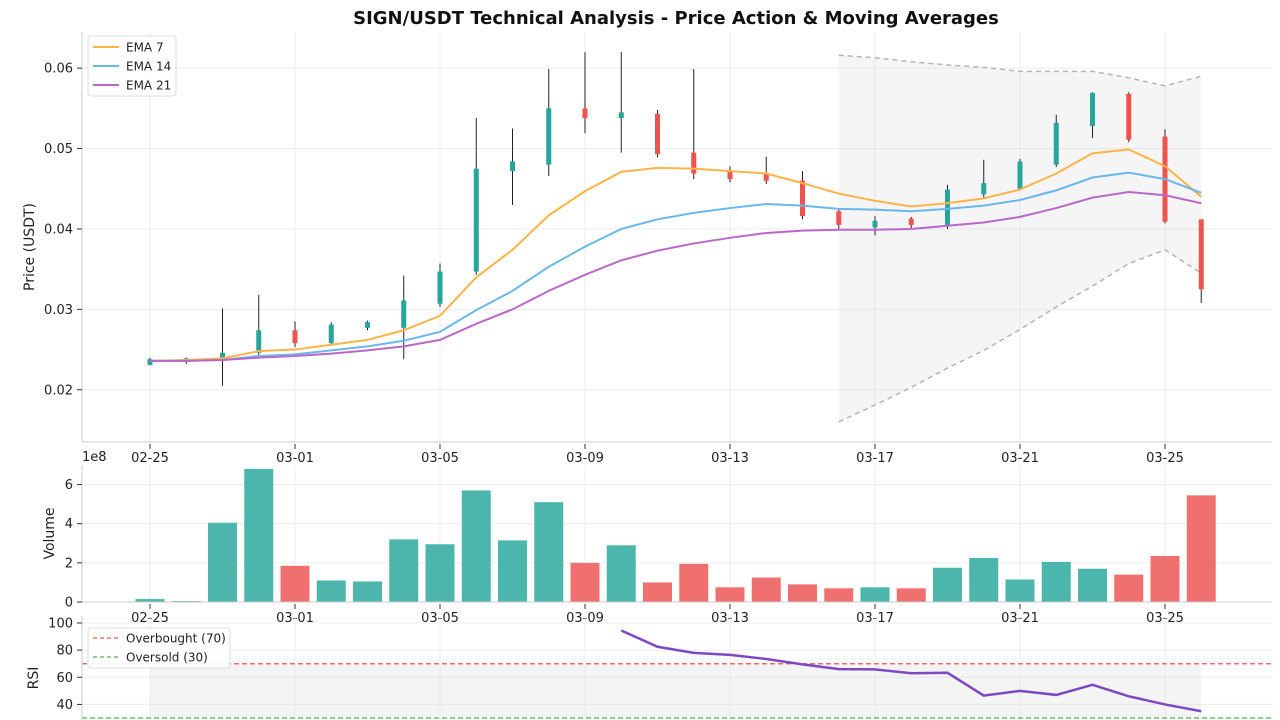  I want to click on rsi-legend-box, so click(159, 648).